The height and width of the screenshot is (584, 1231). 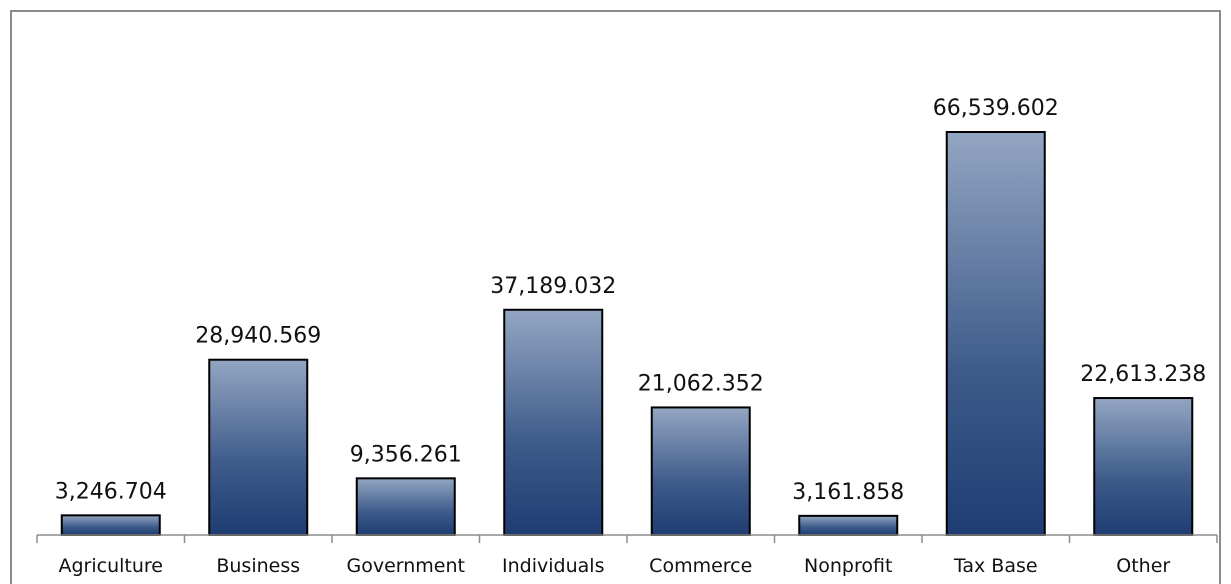 I want to click on category-label: Commerce, so click(x=700, y=566).